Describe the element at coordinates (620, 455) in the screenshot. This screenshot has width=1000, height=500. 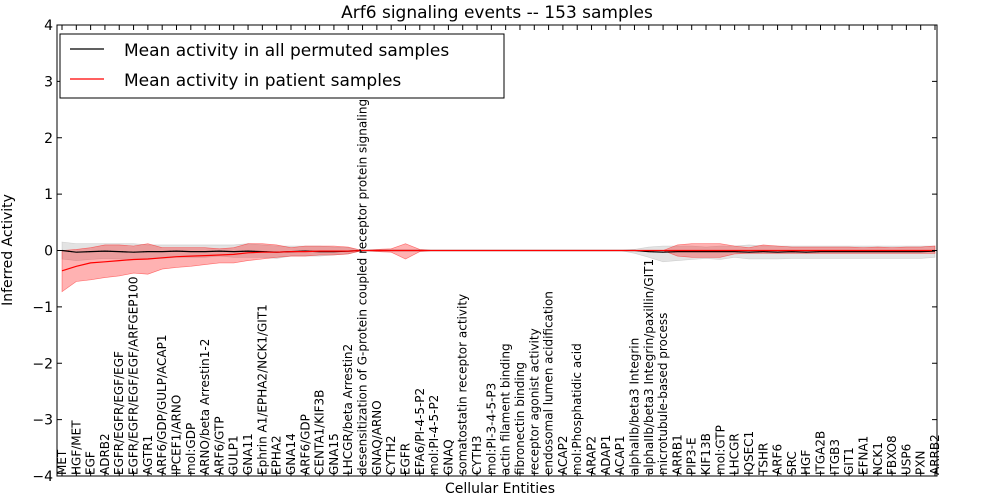
I see `x-tick-label: ACAP1` at that location.